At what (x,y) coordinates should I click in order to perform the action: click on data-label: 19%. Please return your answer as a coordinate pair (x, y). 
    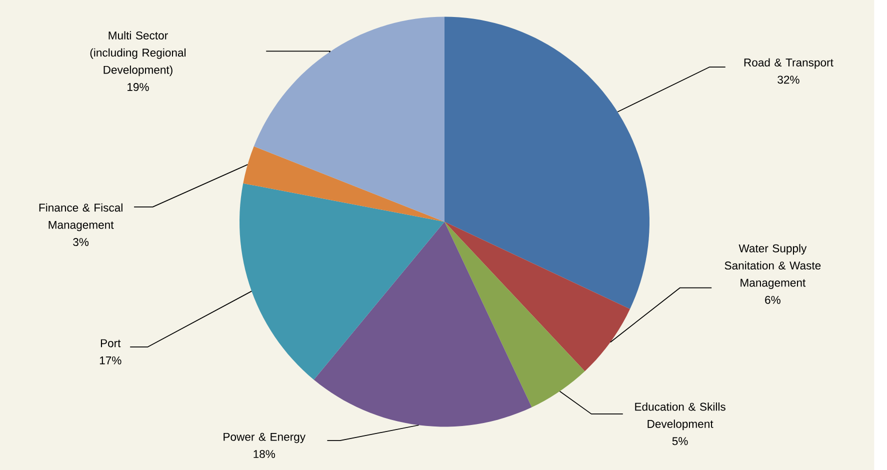
    Looking at the image, I should click on (138, 86).